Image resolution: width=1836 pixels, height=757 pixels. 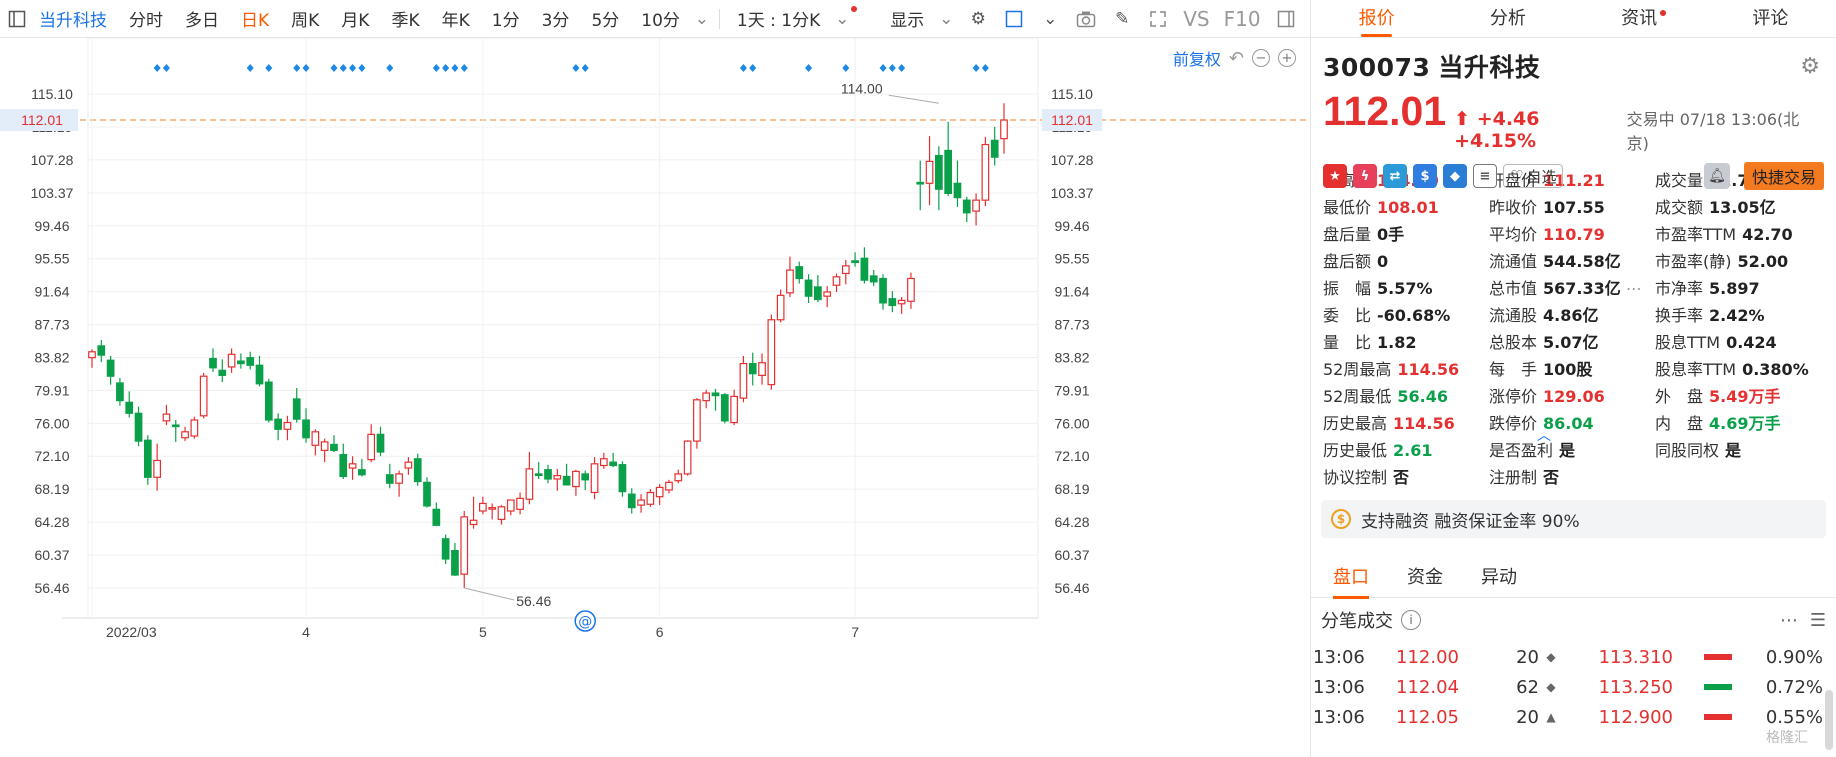 What do you see at coordinates (1122, 18) in the screenshot?
I see `pencil-icon: ✎` at bounding box center [1122, 18].